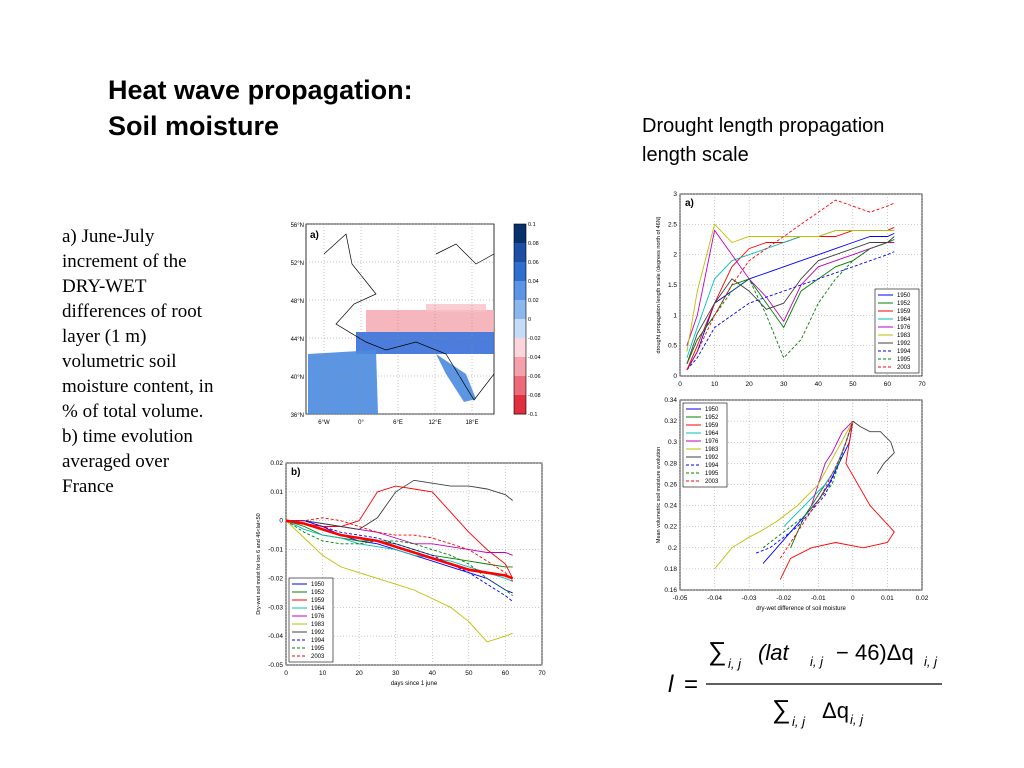 Image resolution: width=1024 pixels, height=768 pixels. I want to click on x-tick-label: 70, so click(922, 384).